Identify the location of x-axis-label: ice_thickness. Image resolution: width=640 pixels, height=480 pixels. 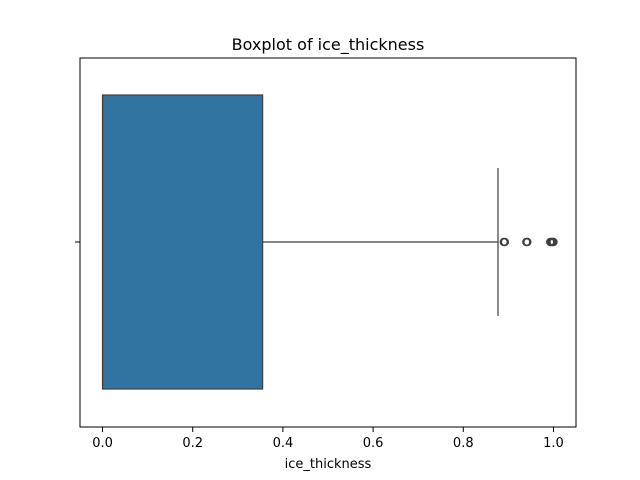
(328, 464).